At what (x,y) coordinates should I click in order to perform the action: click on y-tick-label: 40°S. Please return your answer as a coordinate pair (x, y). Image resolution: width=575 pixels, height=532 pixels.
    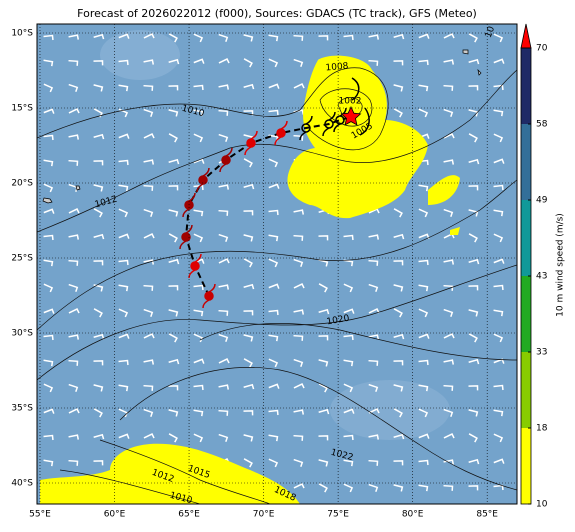
    Looking at the image, I should click on (22, 484).